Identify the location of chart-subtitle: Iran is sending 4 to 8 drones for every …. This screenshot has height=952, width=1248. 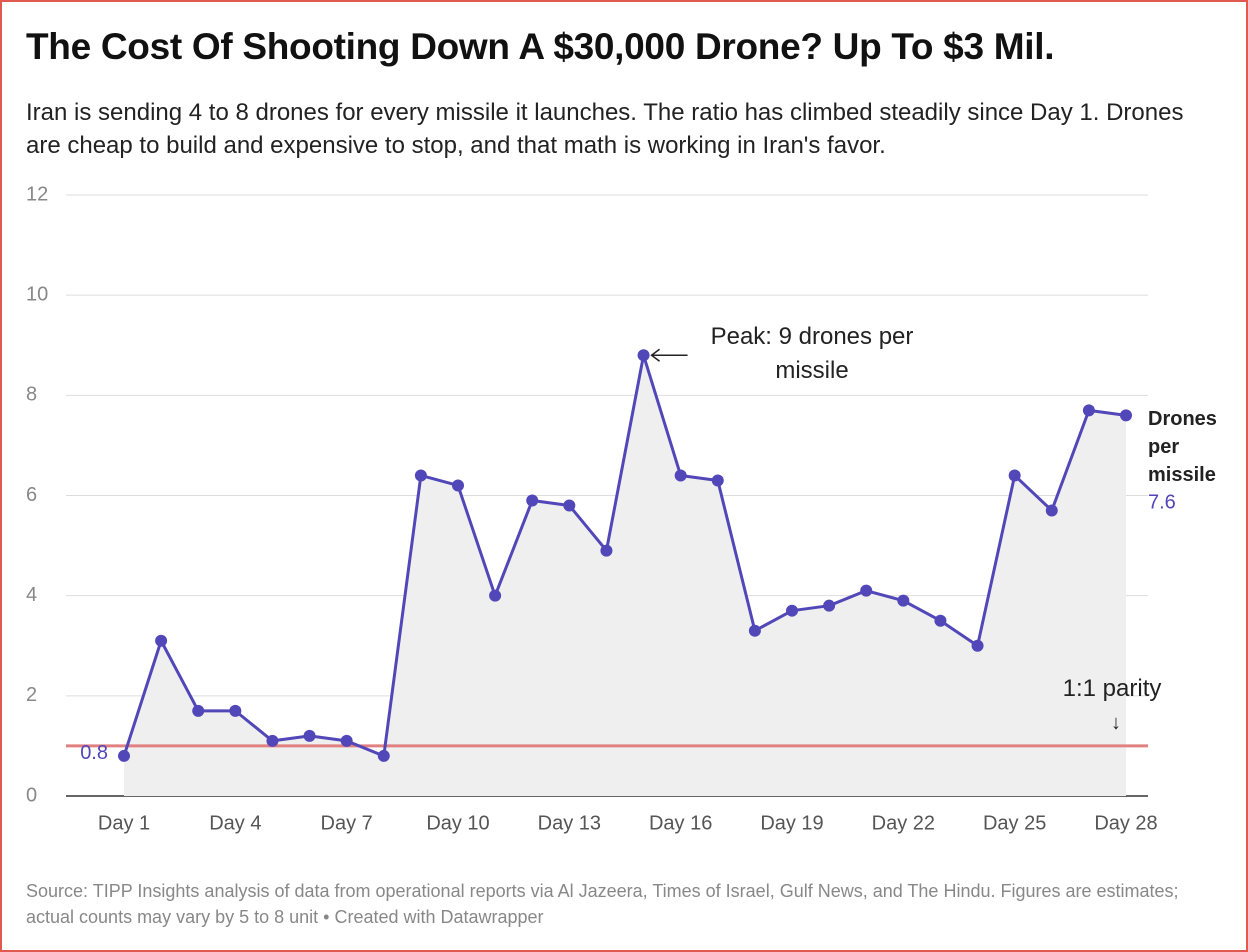
(605, 129).